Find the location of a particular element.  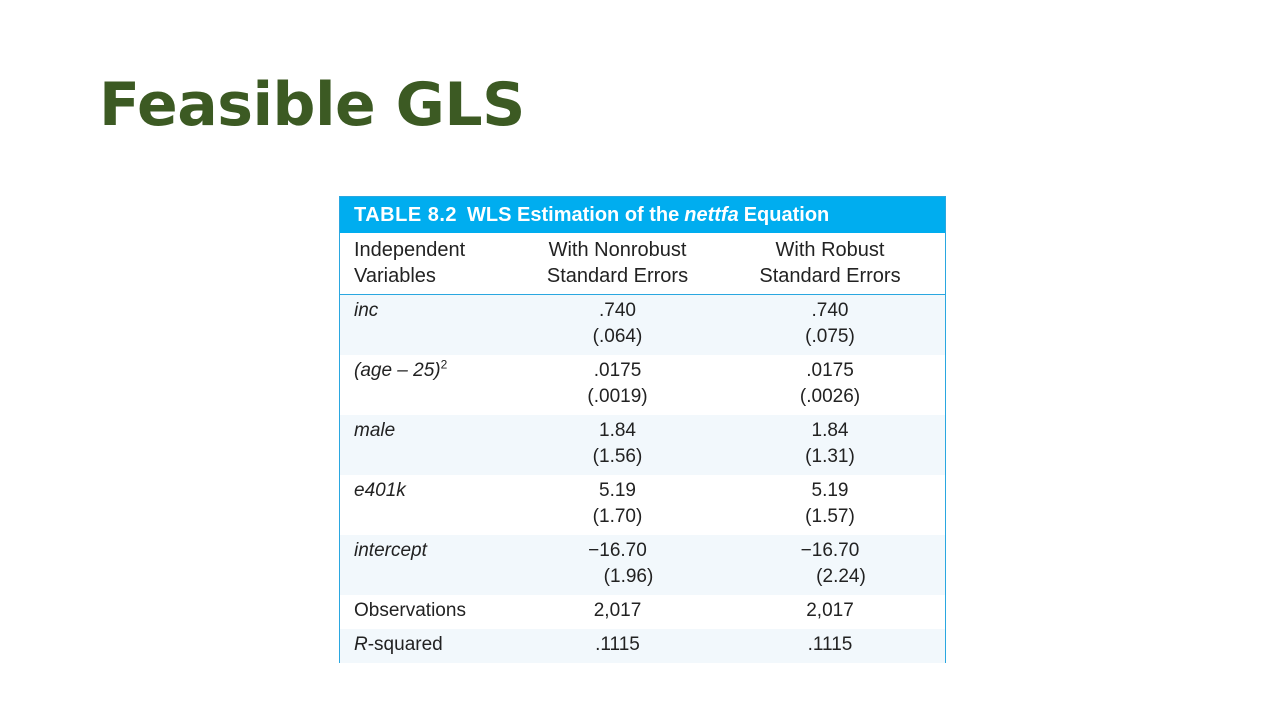

standard-error: (.075) is located at coordinates (830, 336).